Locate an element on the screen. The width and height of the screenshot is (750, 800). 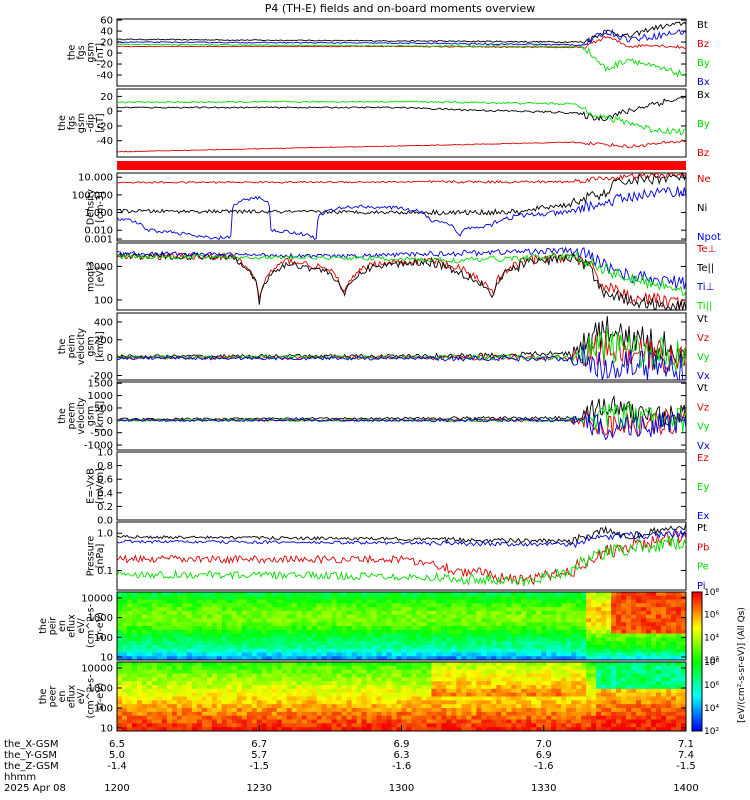
y-tick-label: 20 is located at coordinates (106, 97).